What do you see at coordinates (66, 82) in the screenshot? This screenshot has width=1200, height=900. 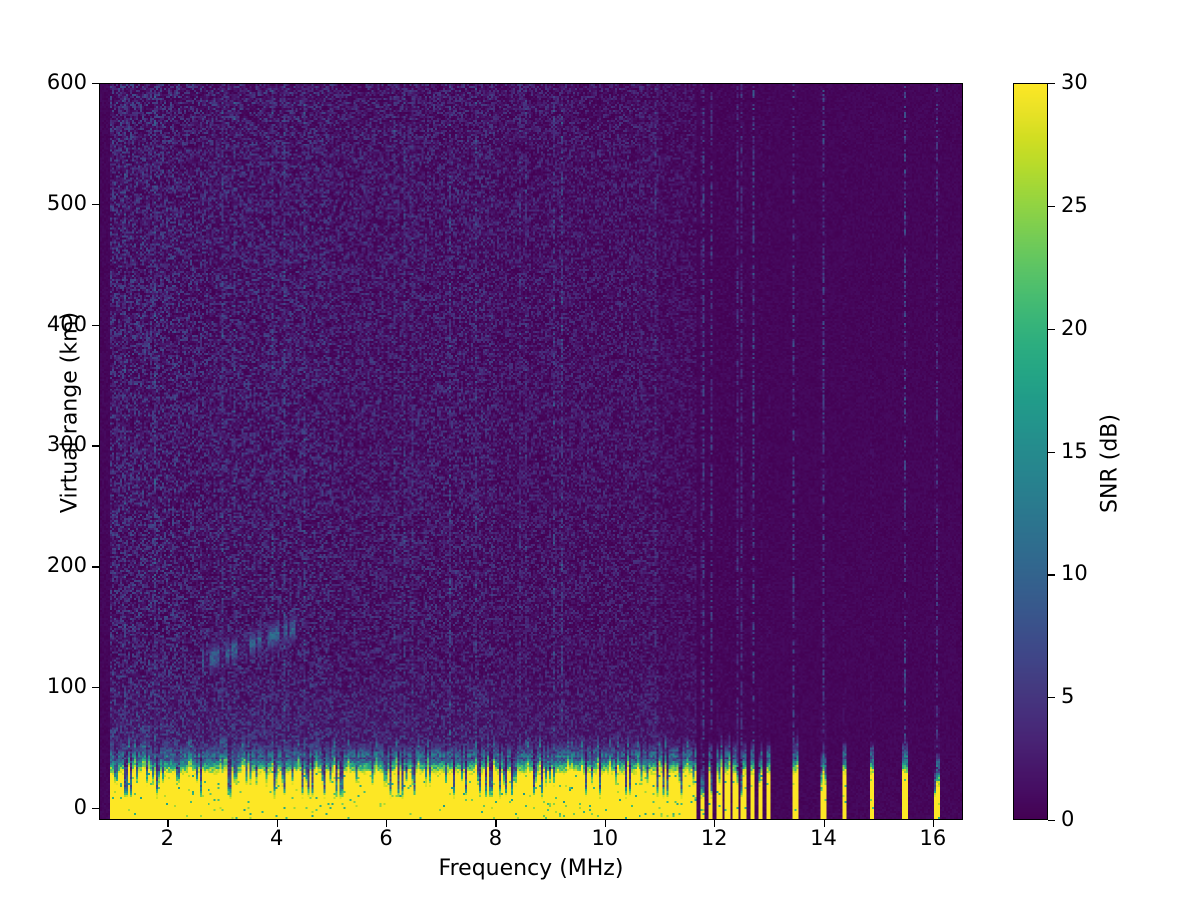 I see `y-tick-label: 600` at bounding box center [66, 82].